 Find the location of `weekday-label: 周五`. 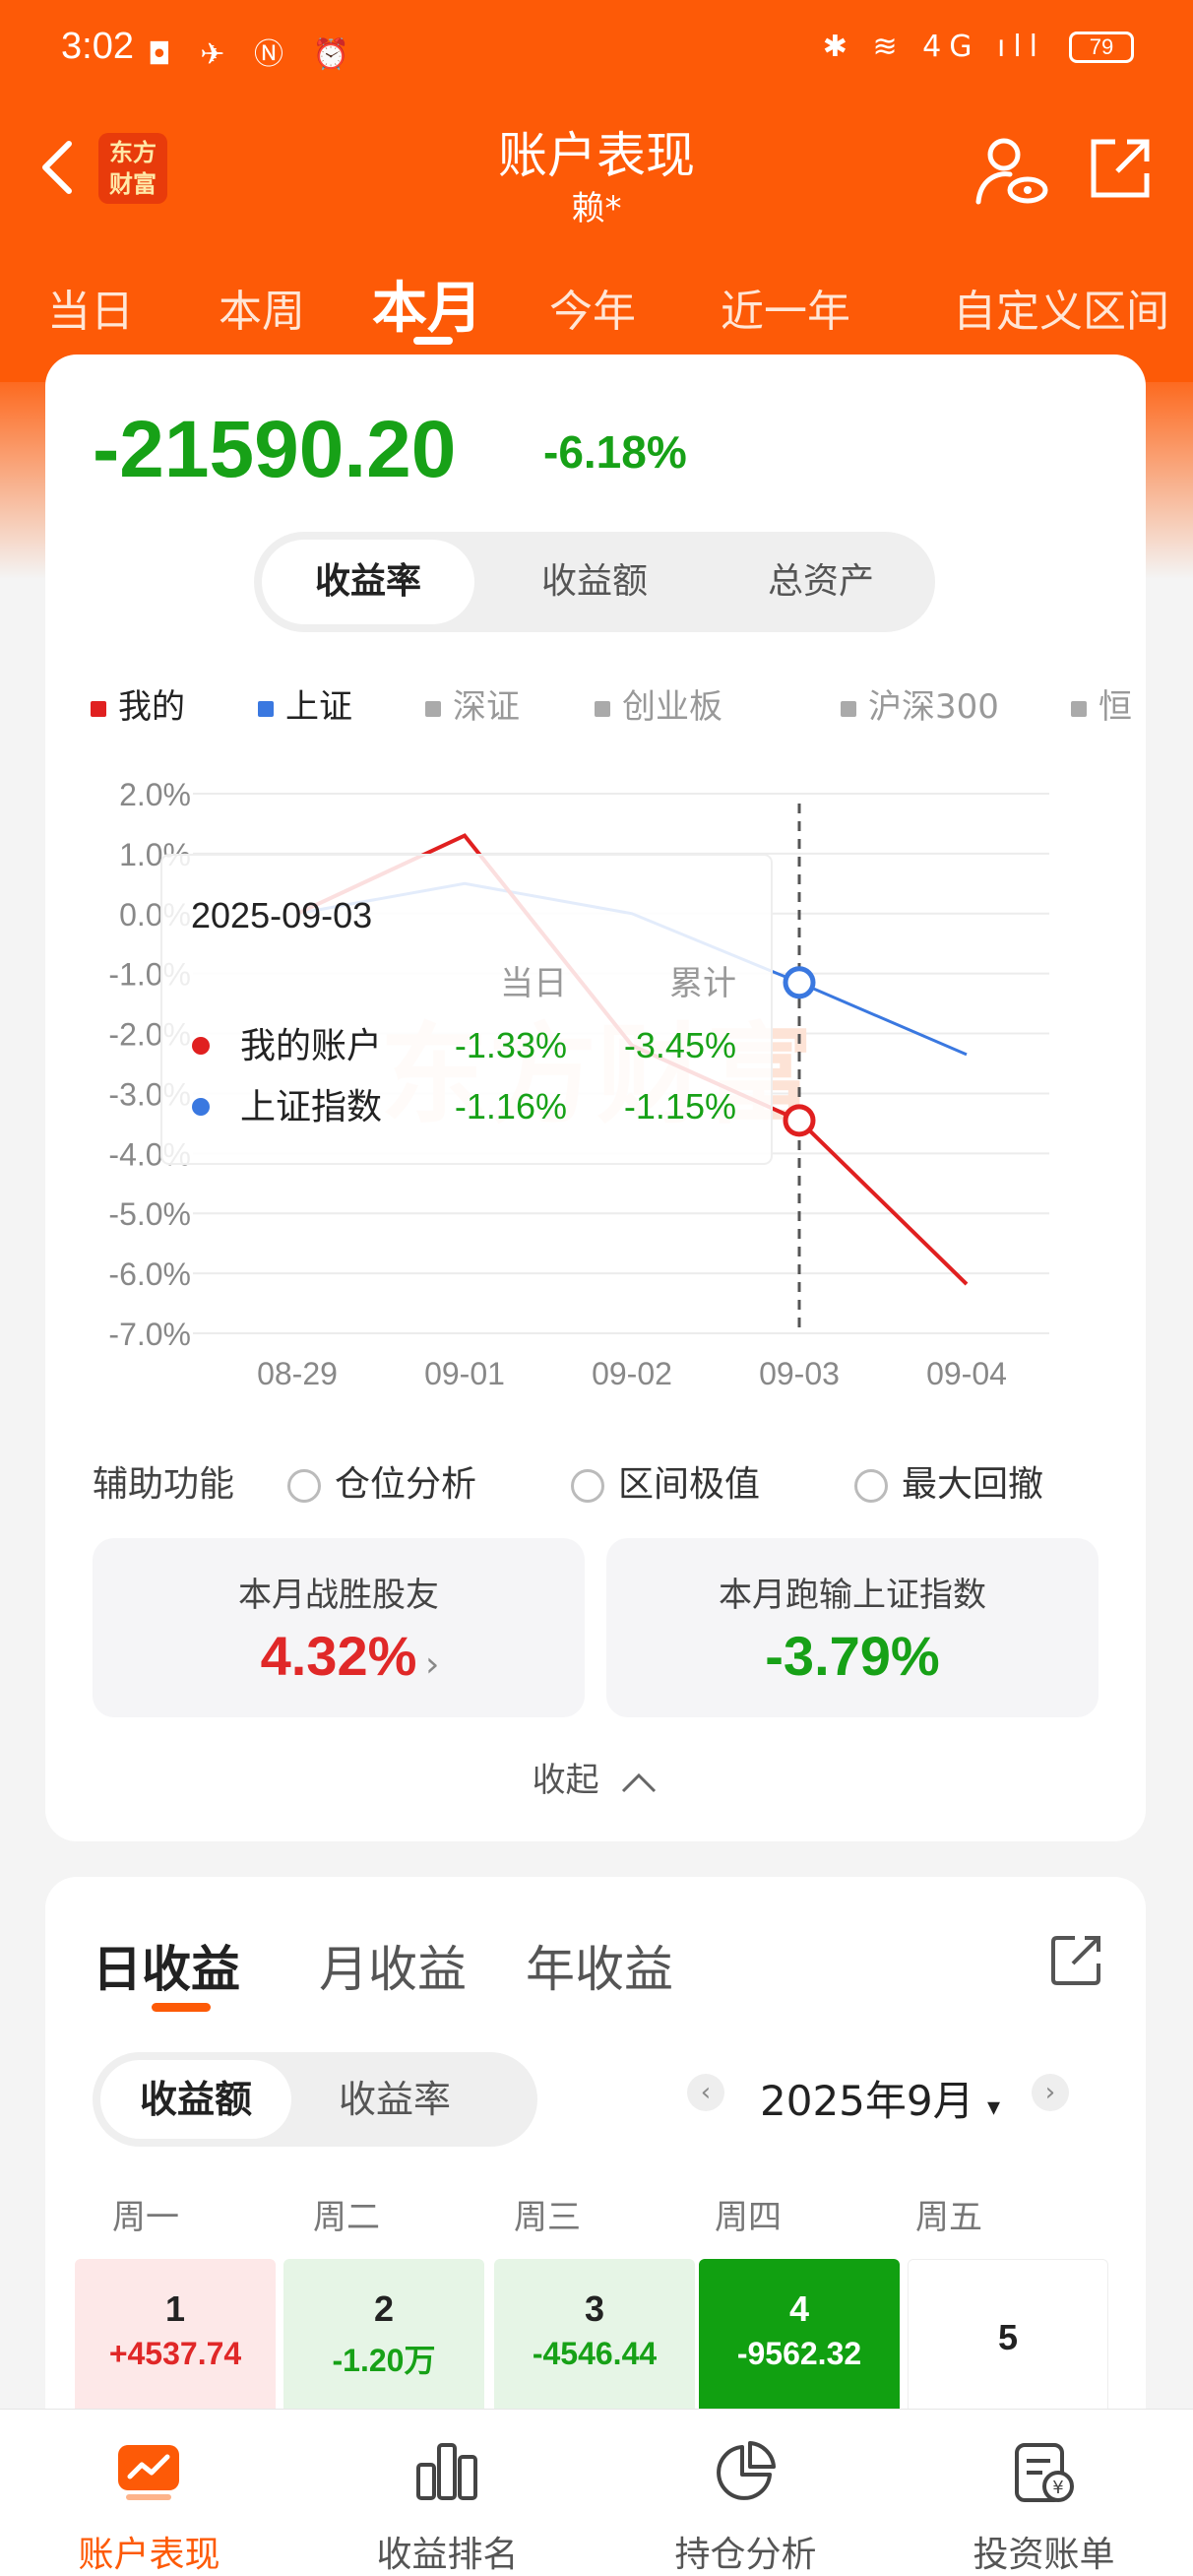

weekday-label: 周五 is located at coordinates (948, 2217).